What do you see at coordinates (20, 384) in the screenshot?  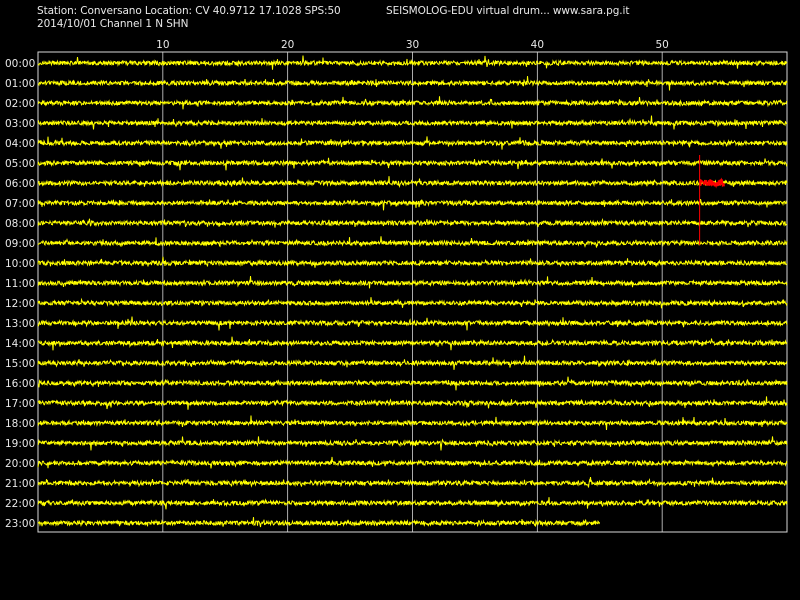 I see `row-label: 16:00` at bounding box center [20, 384].